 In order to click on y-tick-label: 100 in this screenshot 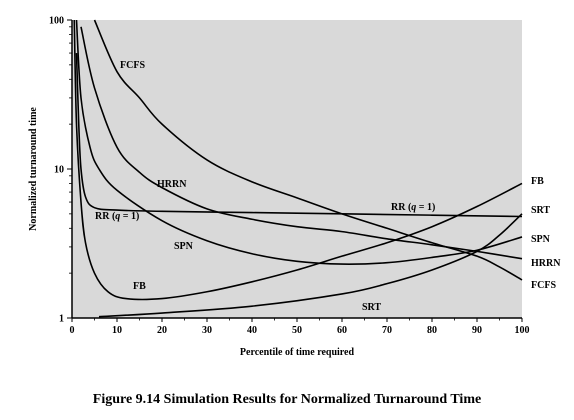, I will do `click(56, 21)`.